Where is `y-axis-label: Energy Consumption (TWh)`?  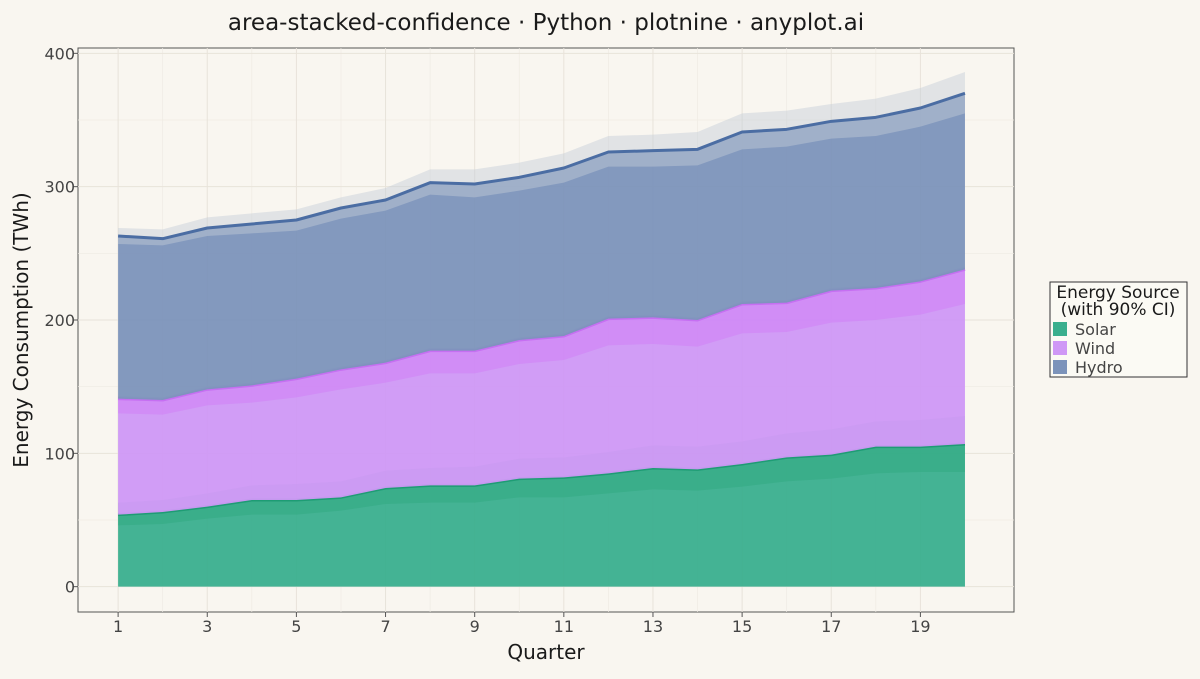 y-axis-label: Energy Consumption (TWh) is located at coordinates (21, 329).